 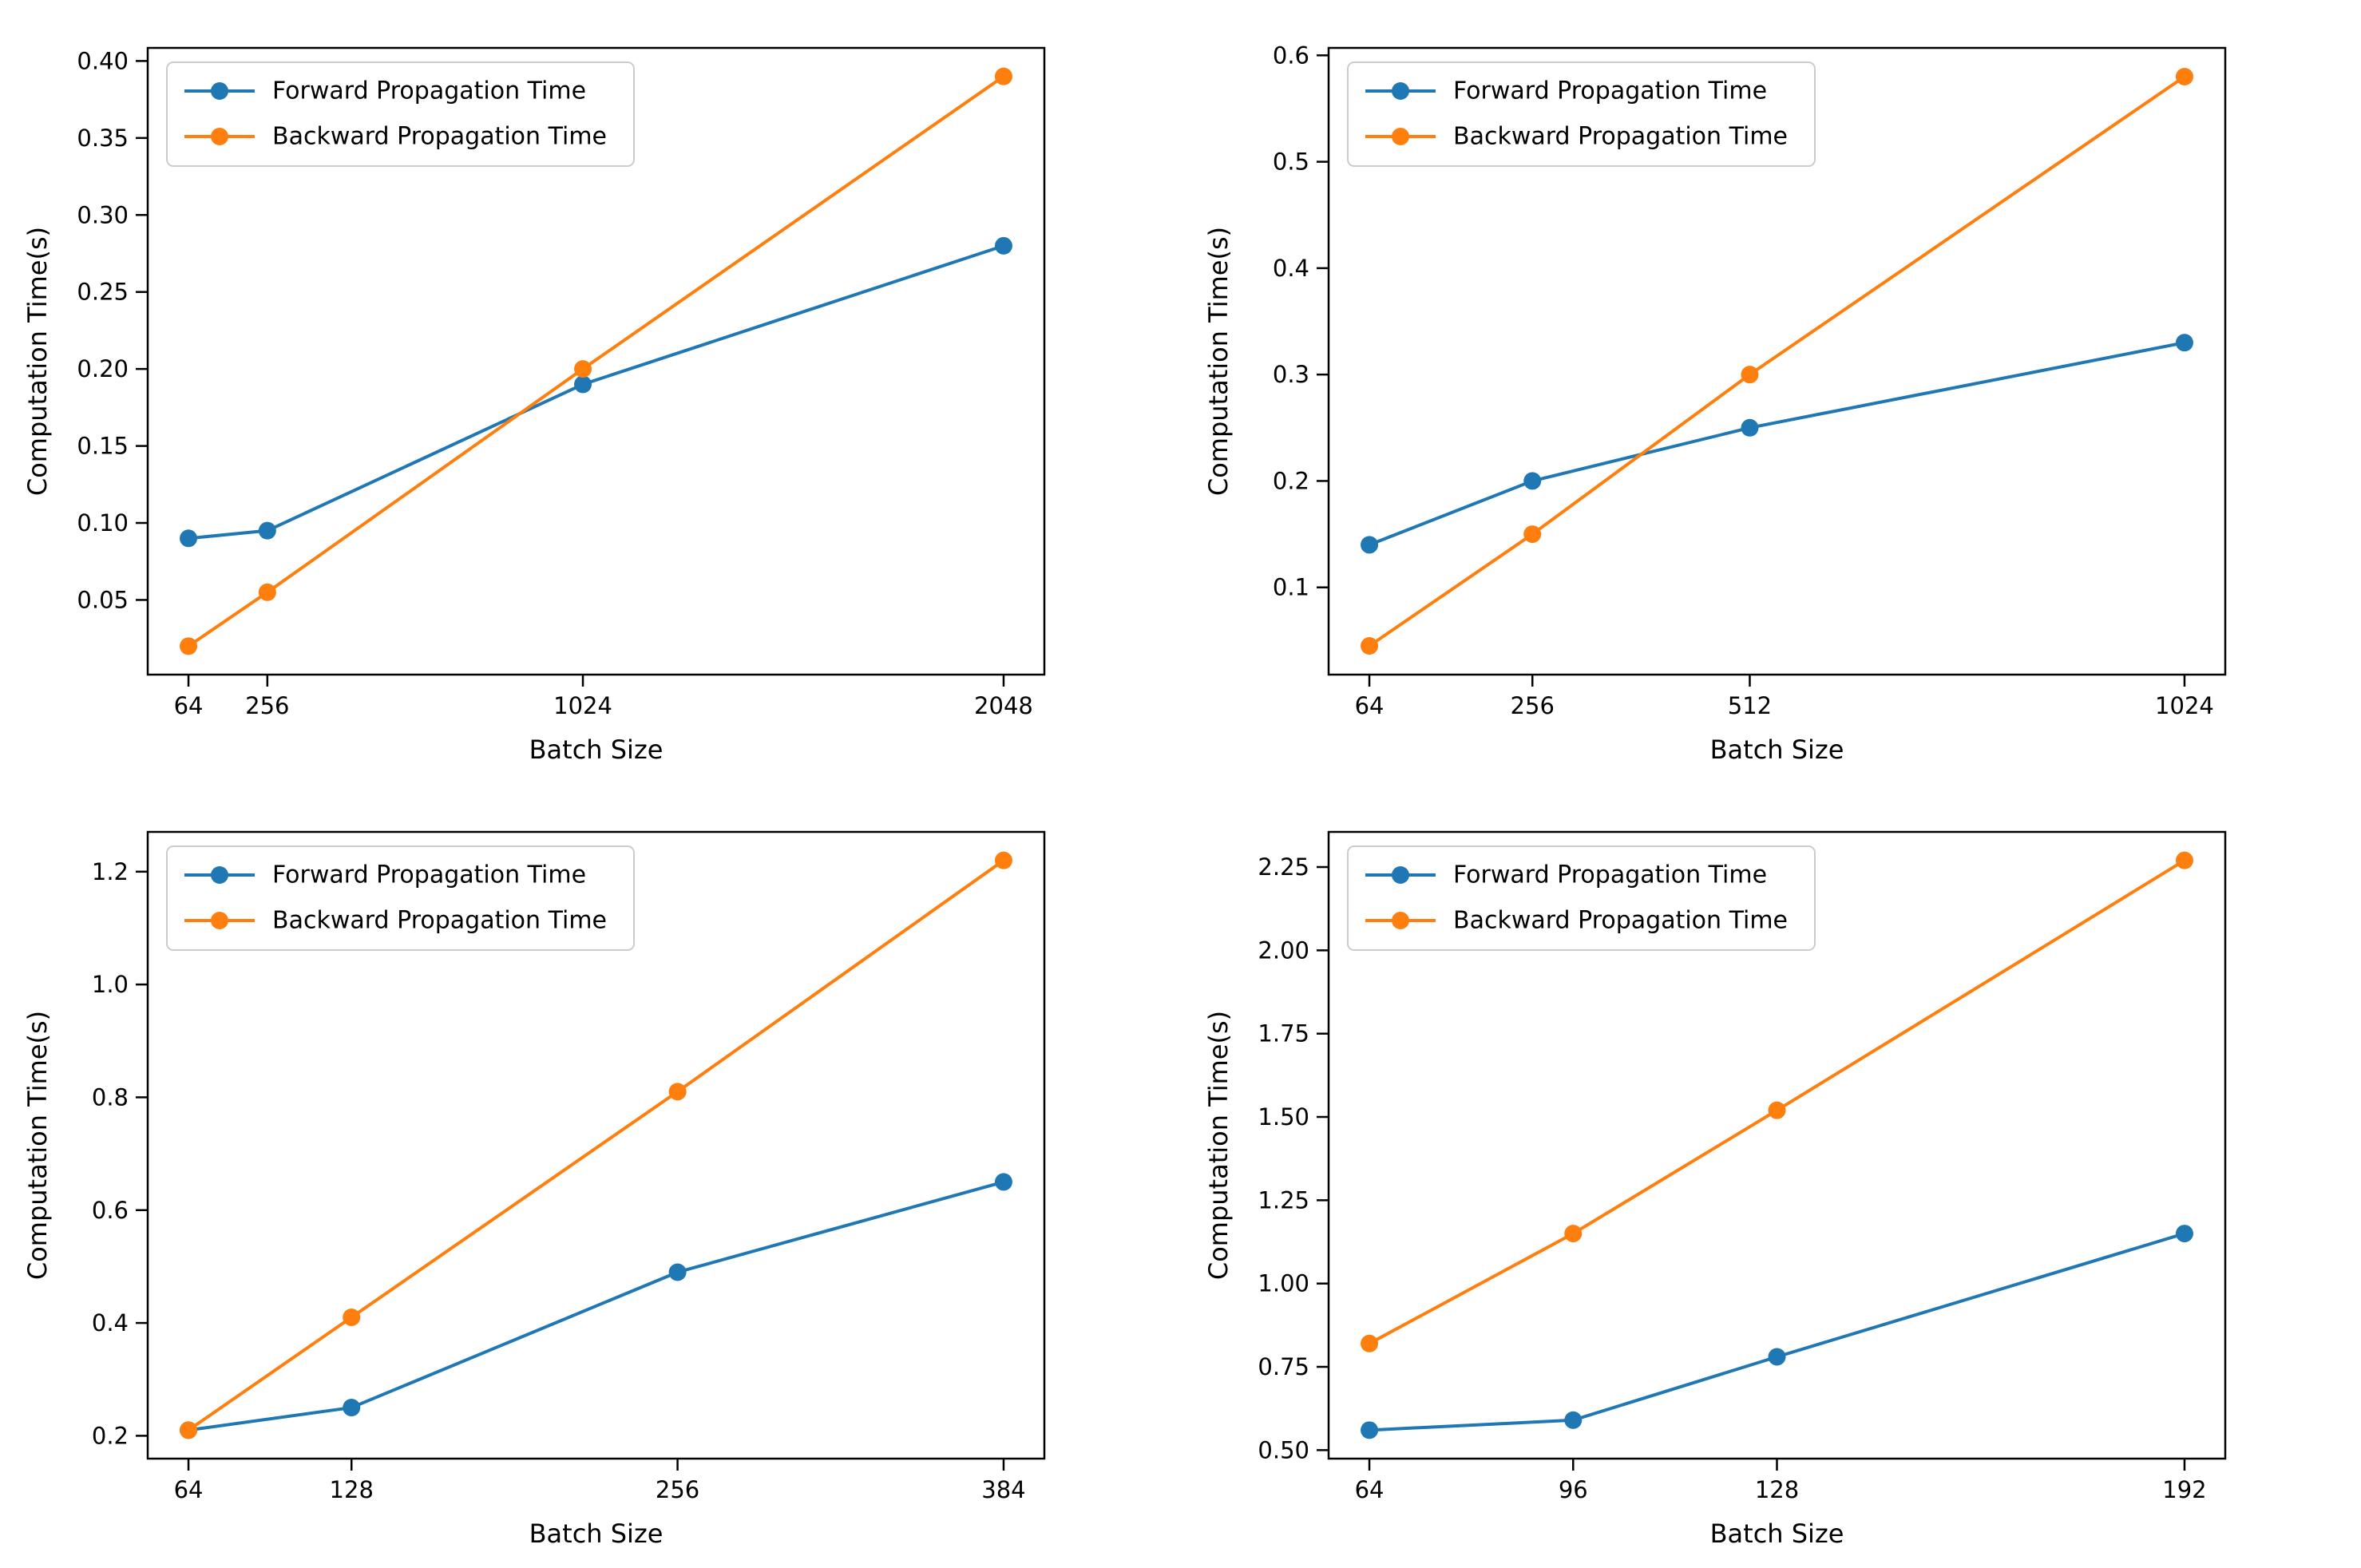 What do you see at coordinates (1283, 1117) in the screenshot?
I see `y-tick-label: 1.50` at bounding box center [1283, 1117].